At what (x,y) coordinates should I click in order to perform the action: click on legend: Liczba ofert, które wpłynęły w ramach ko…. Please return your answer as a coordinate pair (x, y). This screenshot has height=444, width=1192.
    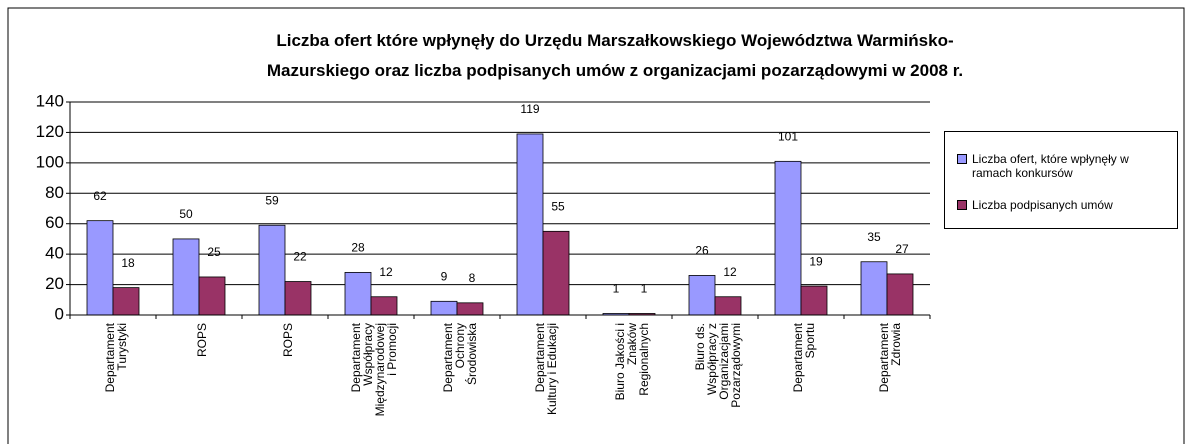
    Looking at the image, I should click on (1061, 180).